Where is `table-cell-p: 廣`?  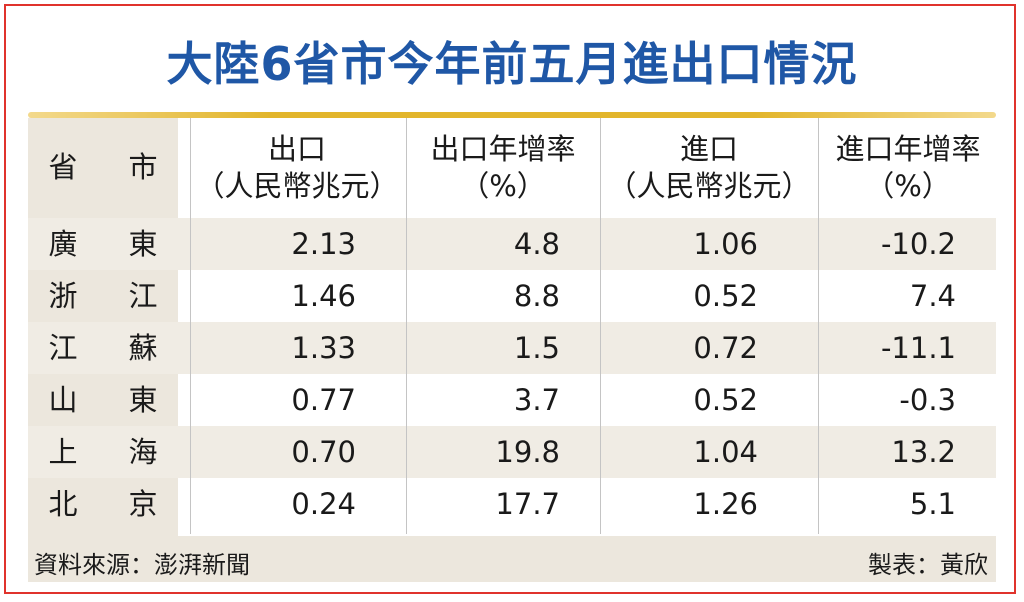
table-cell-p: 廣 is located at coordinates (63, 243).